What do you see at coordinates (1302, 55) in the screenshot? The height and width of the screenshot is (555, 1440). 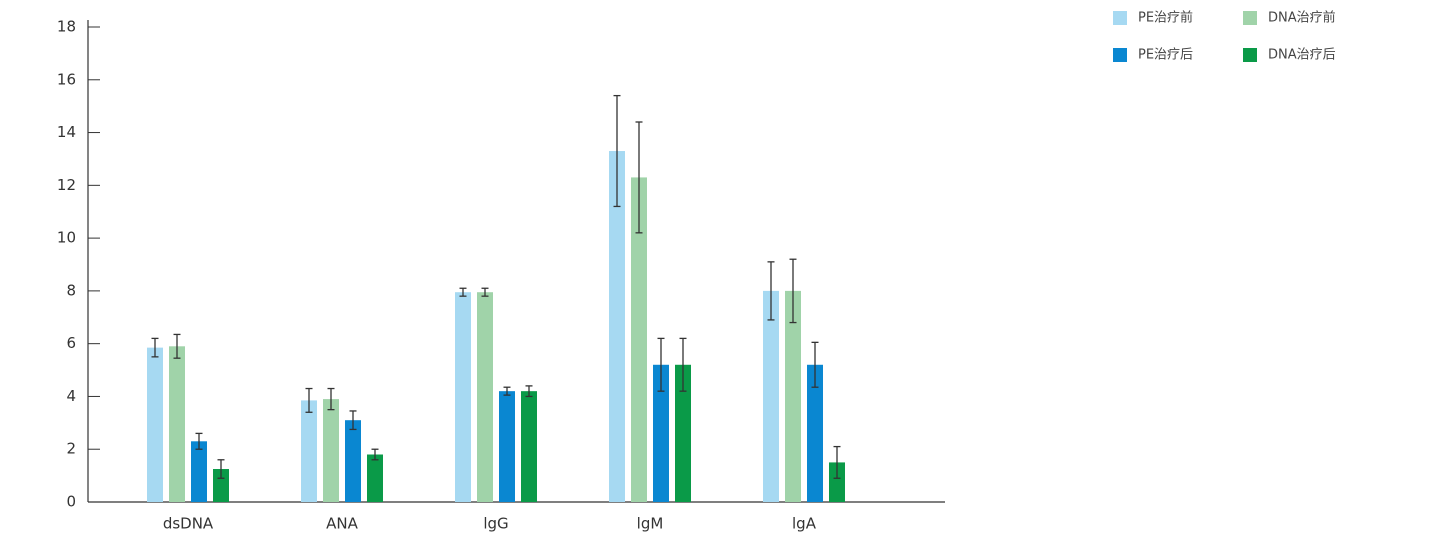 I see `legend-label: DNA治疗后` at bounding box center [1302, 55].